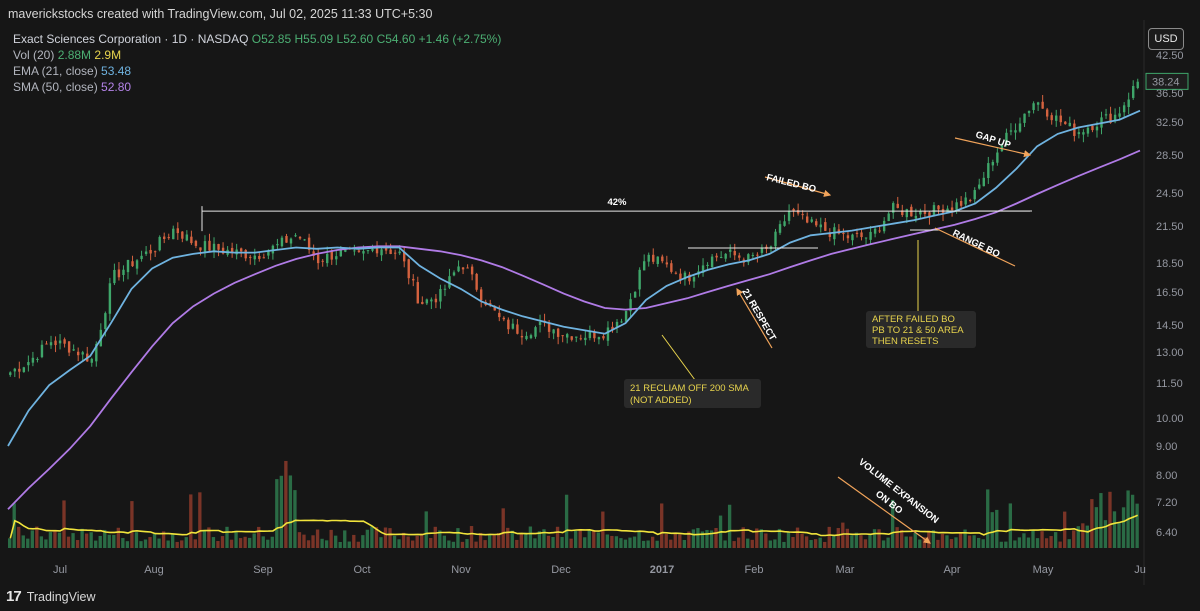 The height and width of the screenshot is (611, 1200). I want to click on tradingview-footer: 17 TradingView, so click(50, 596).